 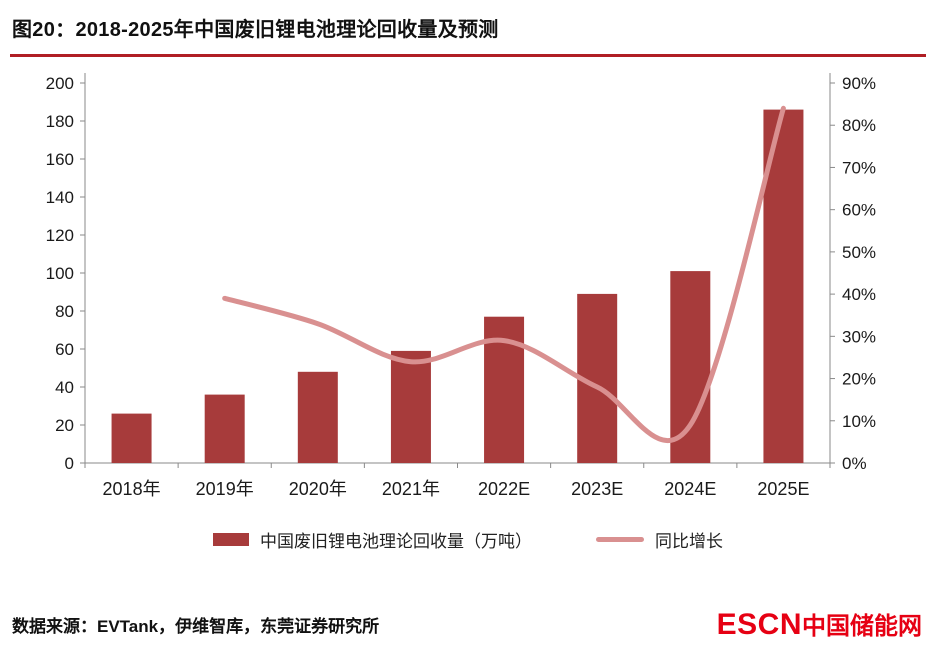 I want to click on legend-item-bar: 中国废旧锂电池理论回收量（万吨）, so click(x=372, y=539).